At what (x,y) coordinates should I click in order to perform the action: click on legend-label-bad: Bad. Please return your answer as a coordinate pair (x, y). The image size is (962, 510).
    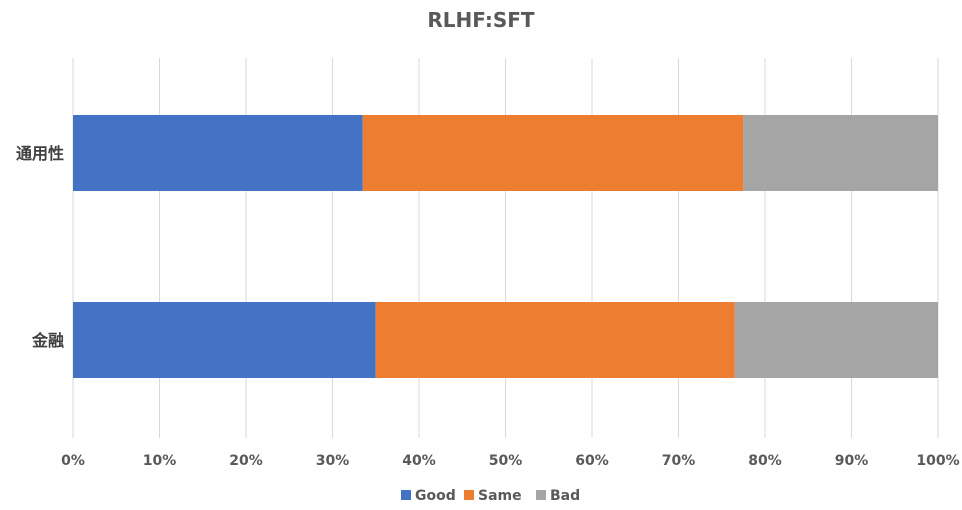
    Looking at the image, I should click on (565, 496).